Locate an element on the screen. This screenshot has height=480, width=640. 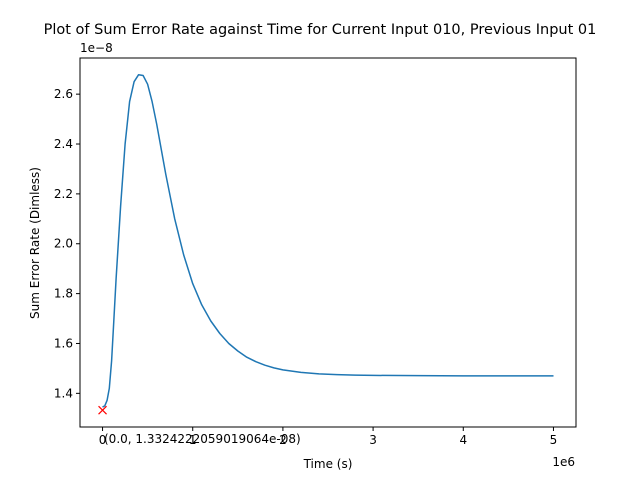
y-tick-label: 1.8 is located at coordinates (63, 294).